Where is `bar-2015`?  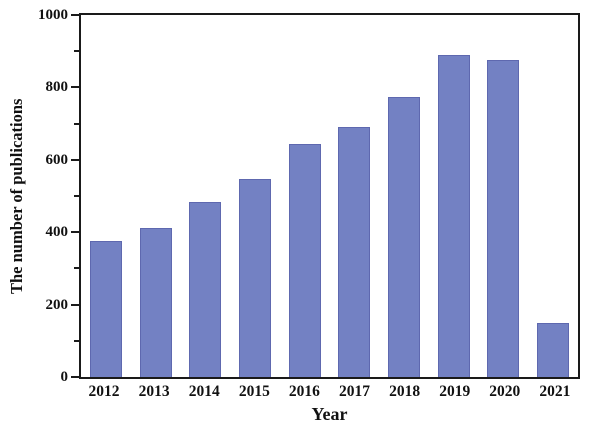
bar-2015 is located at coordinates (254, 277).